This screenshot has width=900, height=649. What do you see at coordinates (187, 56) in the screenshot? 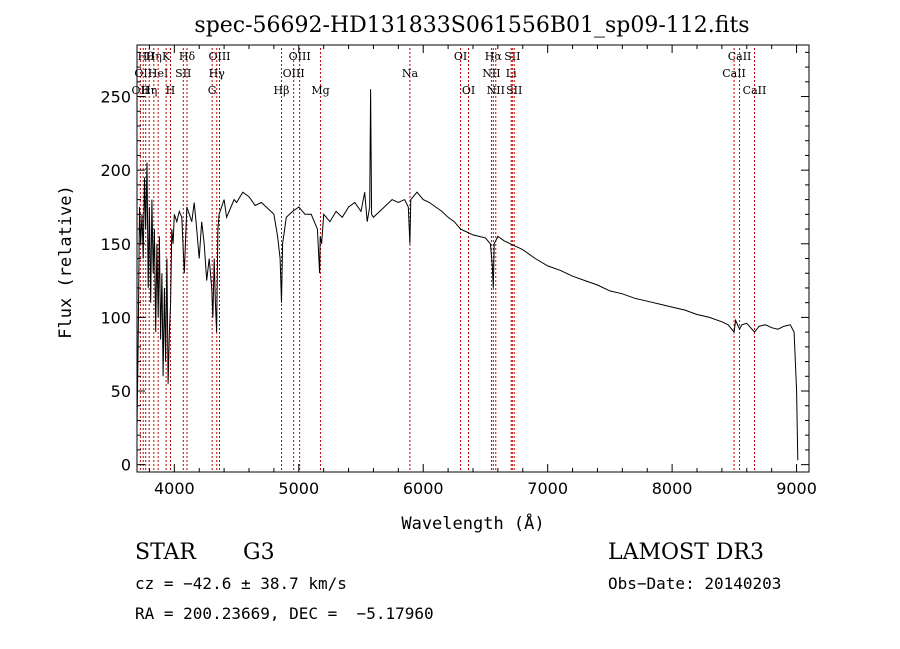
I see `spectral-line-label: Hδ` at bounding box center [187, 56].